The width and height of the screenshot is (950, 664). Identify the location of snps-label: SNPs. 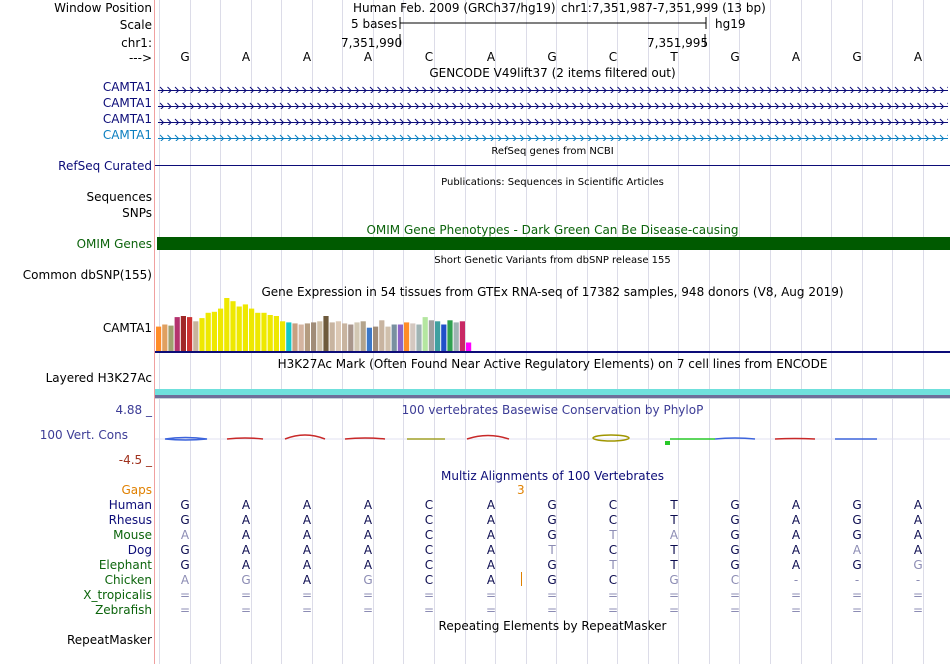
(137, 213).